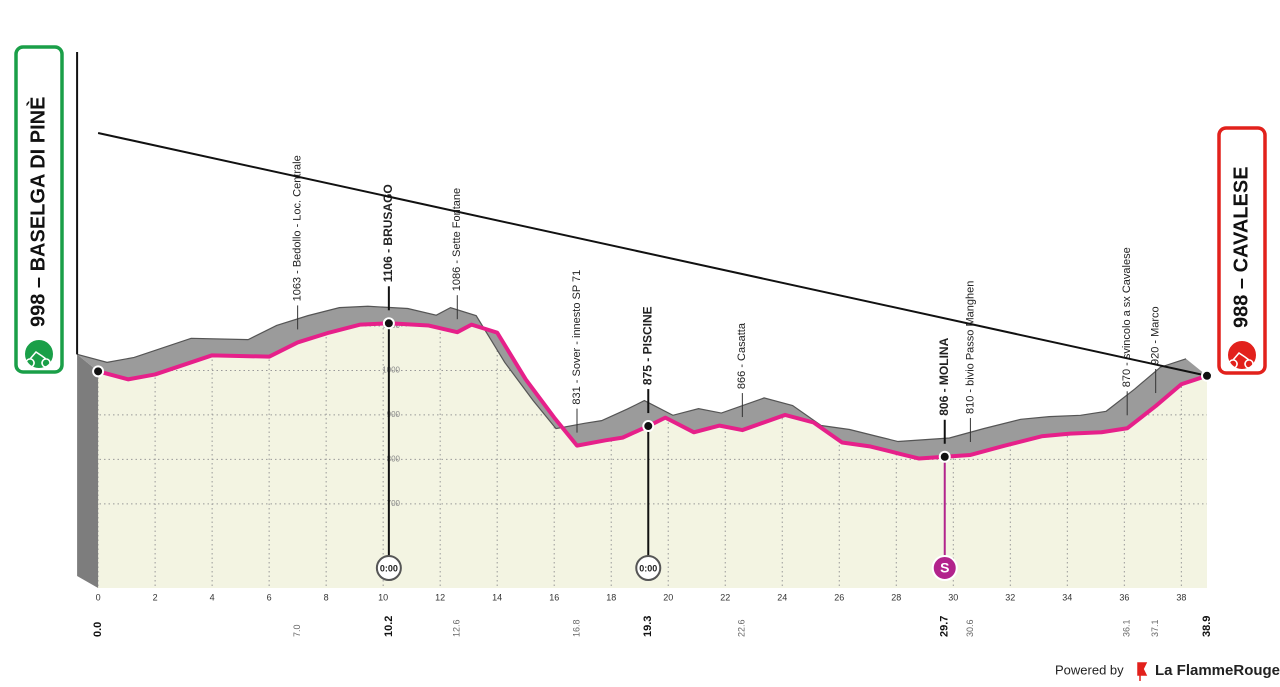 Image resolution: width=1280 pixels, height=687 pixels. Describe the element at coordinates (647, 345) in the screenshot. I see `waypoint-label: 875 - PISCINE` at that location.